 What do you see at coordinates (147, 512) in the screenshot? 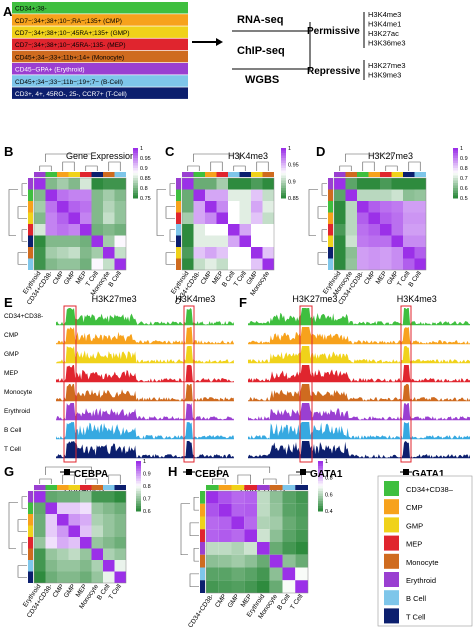
I see `colorbar-tick: 0.6` at bounding box center [147, 512].